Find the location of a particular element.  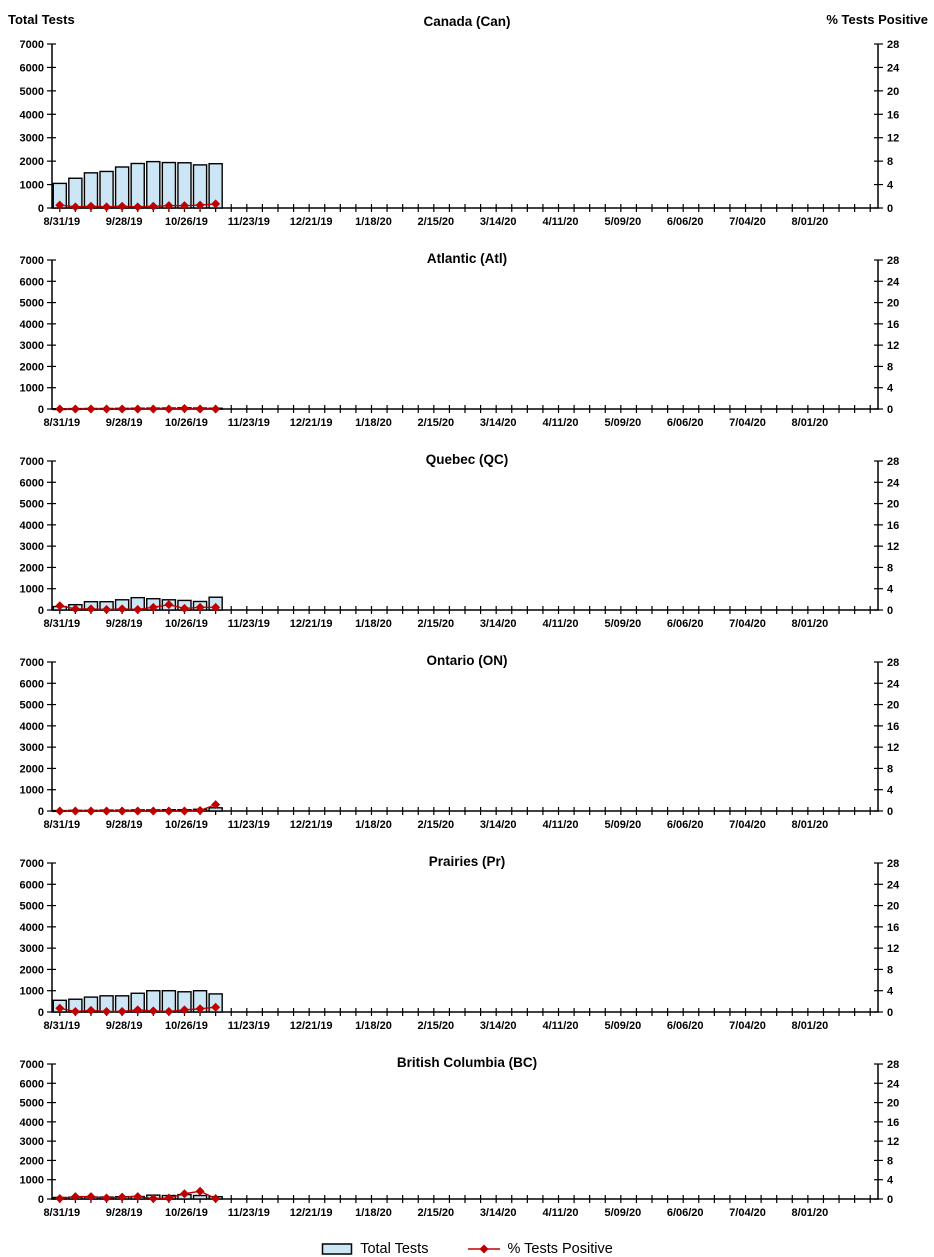

axis-title-left: Total Tests is located at coordinates (41, 19).